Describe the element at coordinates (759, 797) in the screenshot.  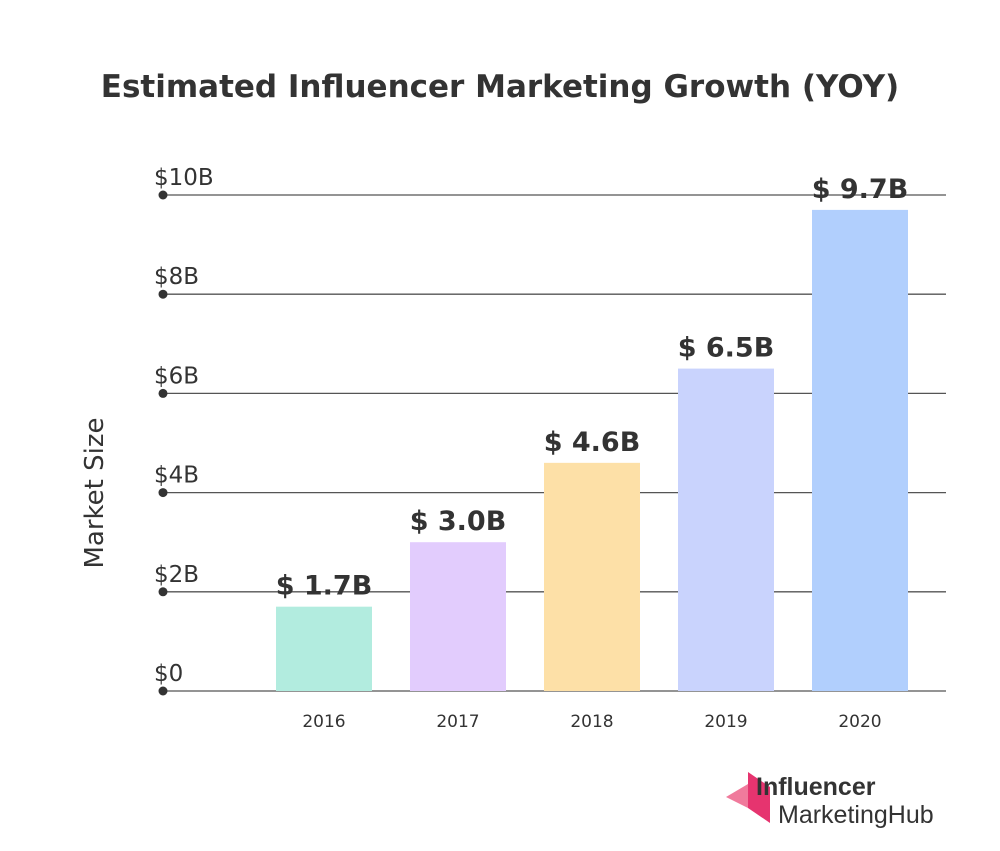
I see `brand-logo-icon` at that location.